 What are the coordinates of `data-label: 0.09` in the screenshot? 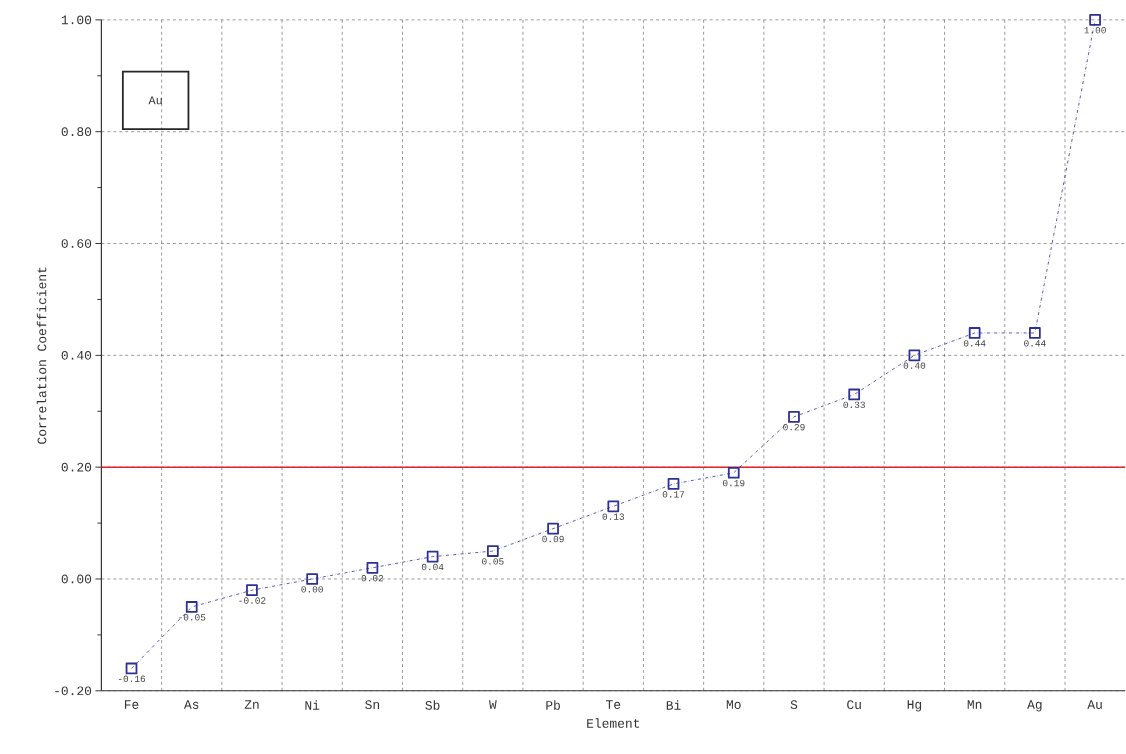 It's located at (553, 539).